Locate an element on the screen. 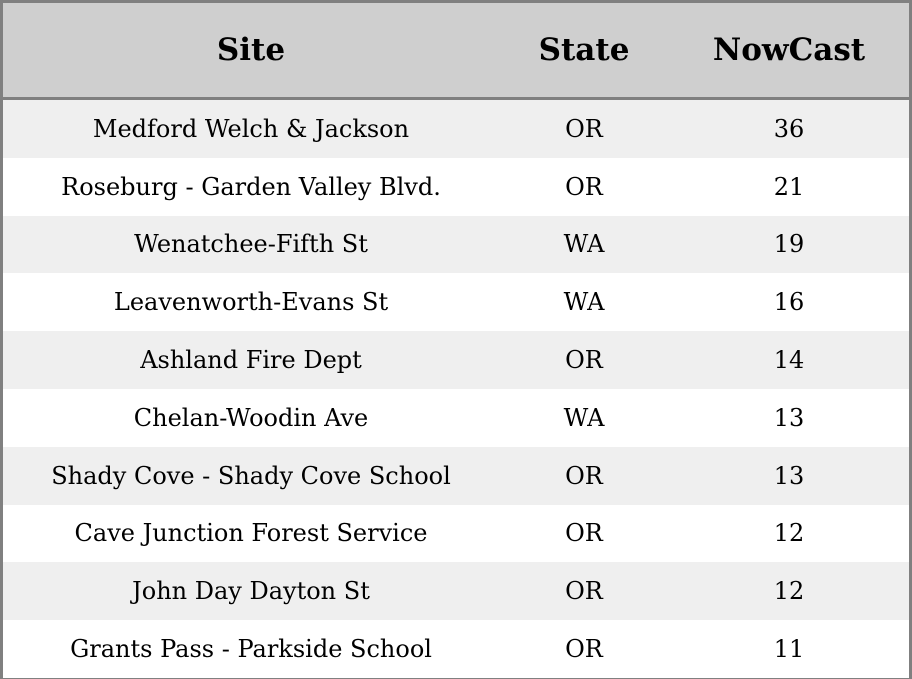  cell-site: Leavenworth-Evans St is located at coordinates (251, 302).